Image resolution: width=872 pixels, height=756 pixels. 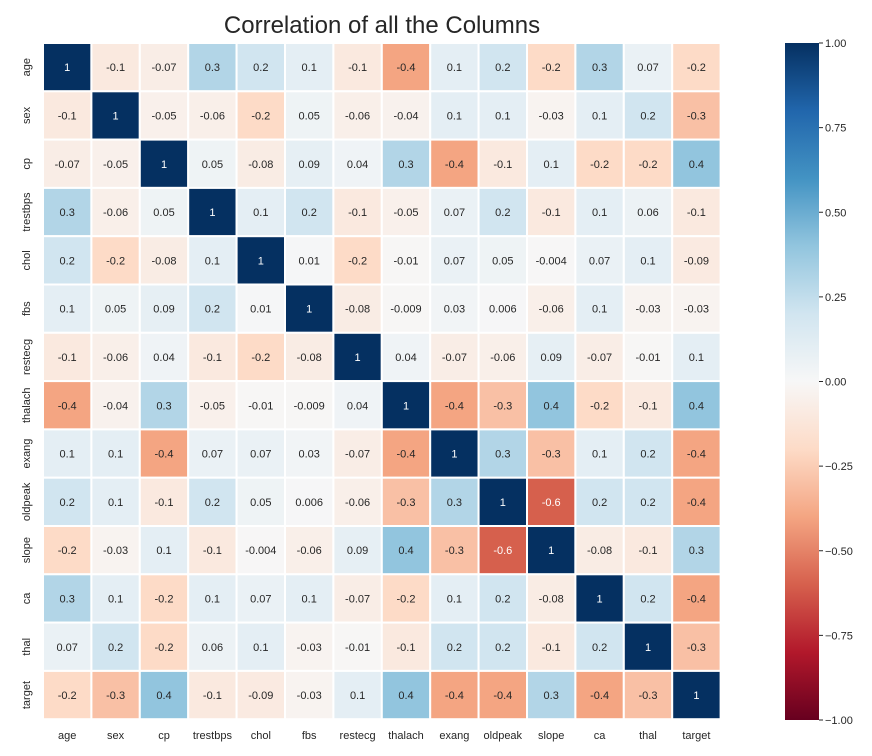 What do you see at coordinates (27, 501) in the screenshot?
I see `y-tick-label: oldpeak` at bounding box center [27, 501].